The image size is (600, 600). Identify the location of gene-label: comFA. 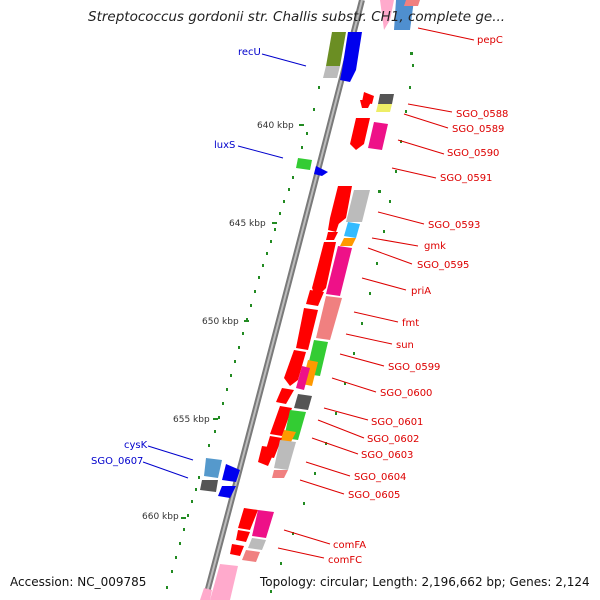
(349, 545).